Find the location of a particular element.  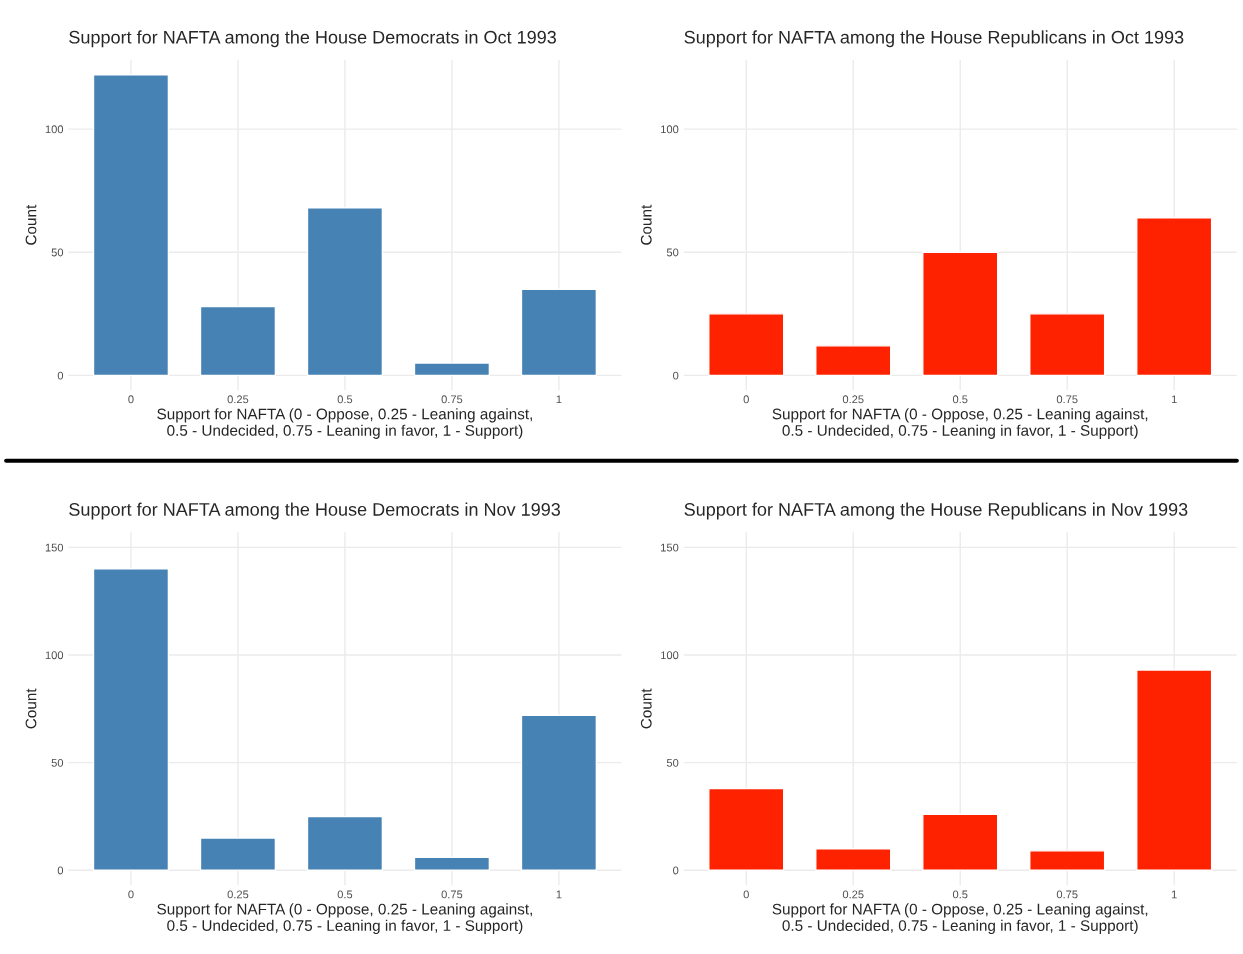

chart-title: Support for NAFTA among the House Democrats in Nov 1993 is located at coordinates (314, 511).